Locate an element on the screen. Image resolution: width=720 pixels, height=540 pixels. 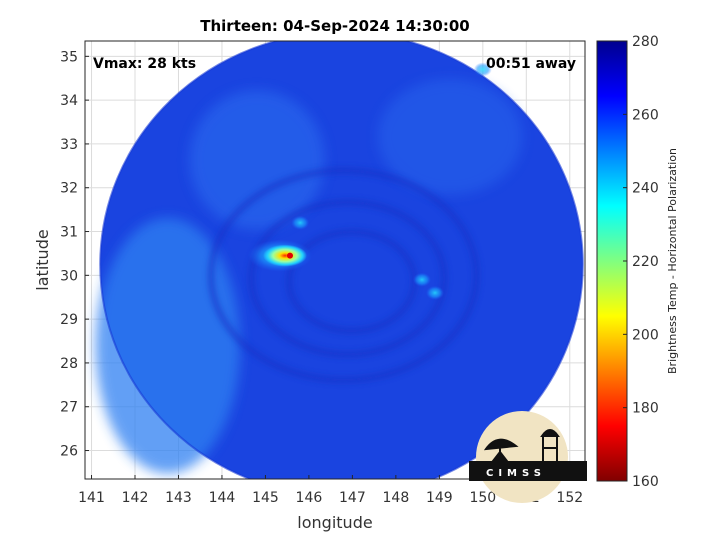
x-axis-ticks: 141142143144145146147148149150151152 is located at coordinates (330, 490).